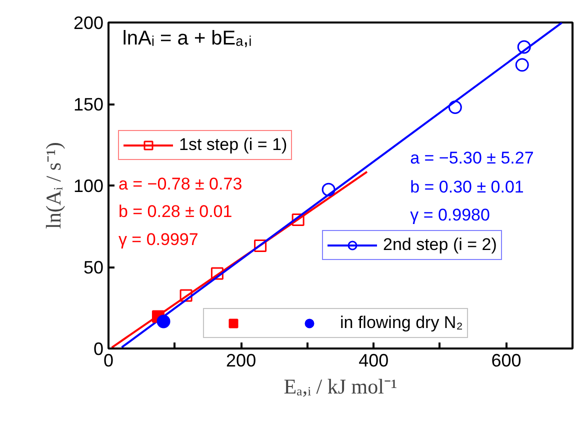  I want to click on y-tick-label: 100, so click(88, 186).